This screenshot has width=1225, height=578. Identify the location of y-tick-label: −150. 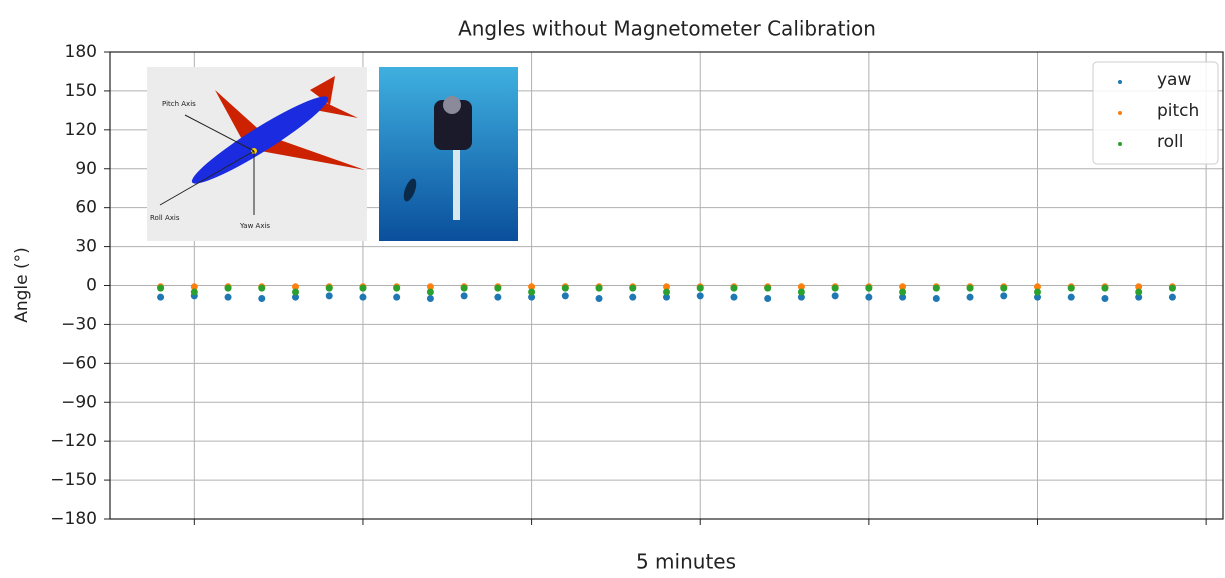
(73, 480).